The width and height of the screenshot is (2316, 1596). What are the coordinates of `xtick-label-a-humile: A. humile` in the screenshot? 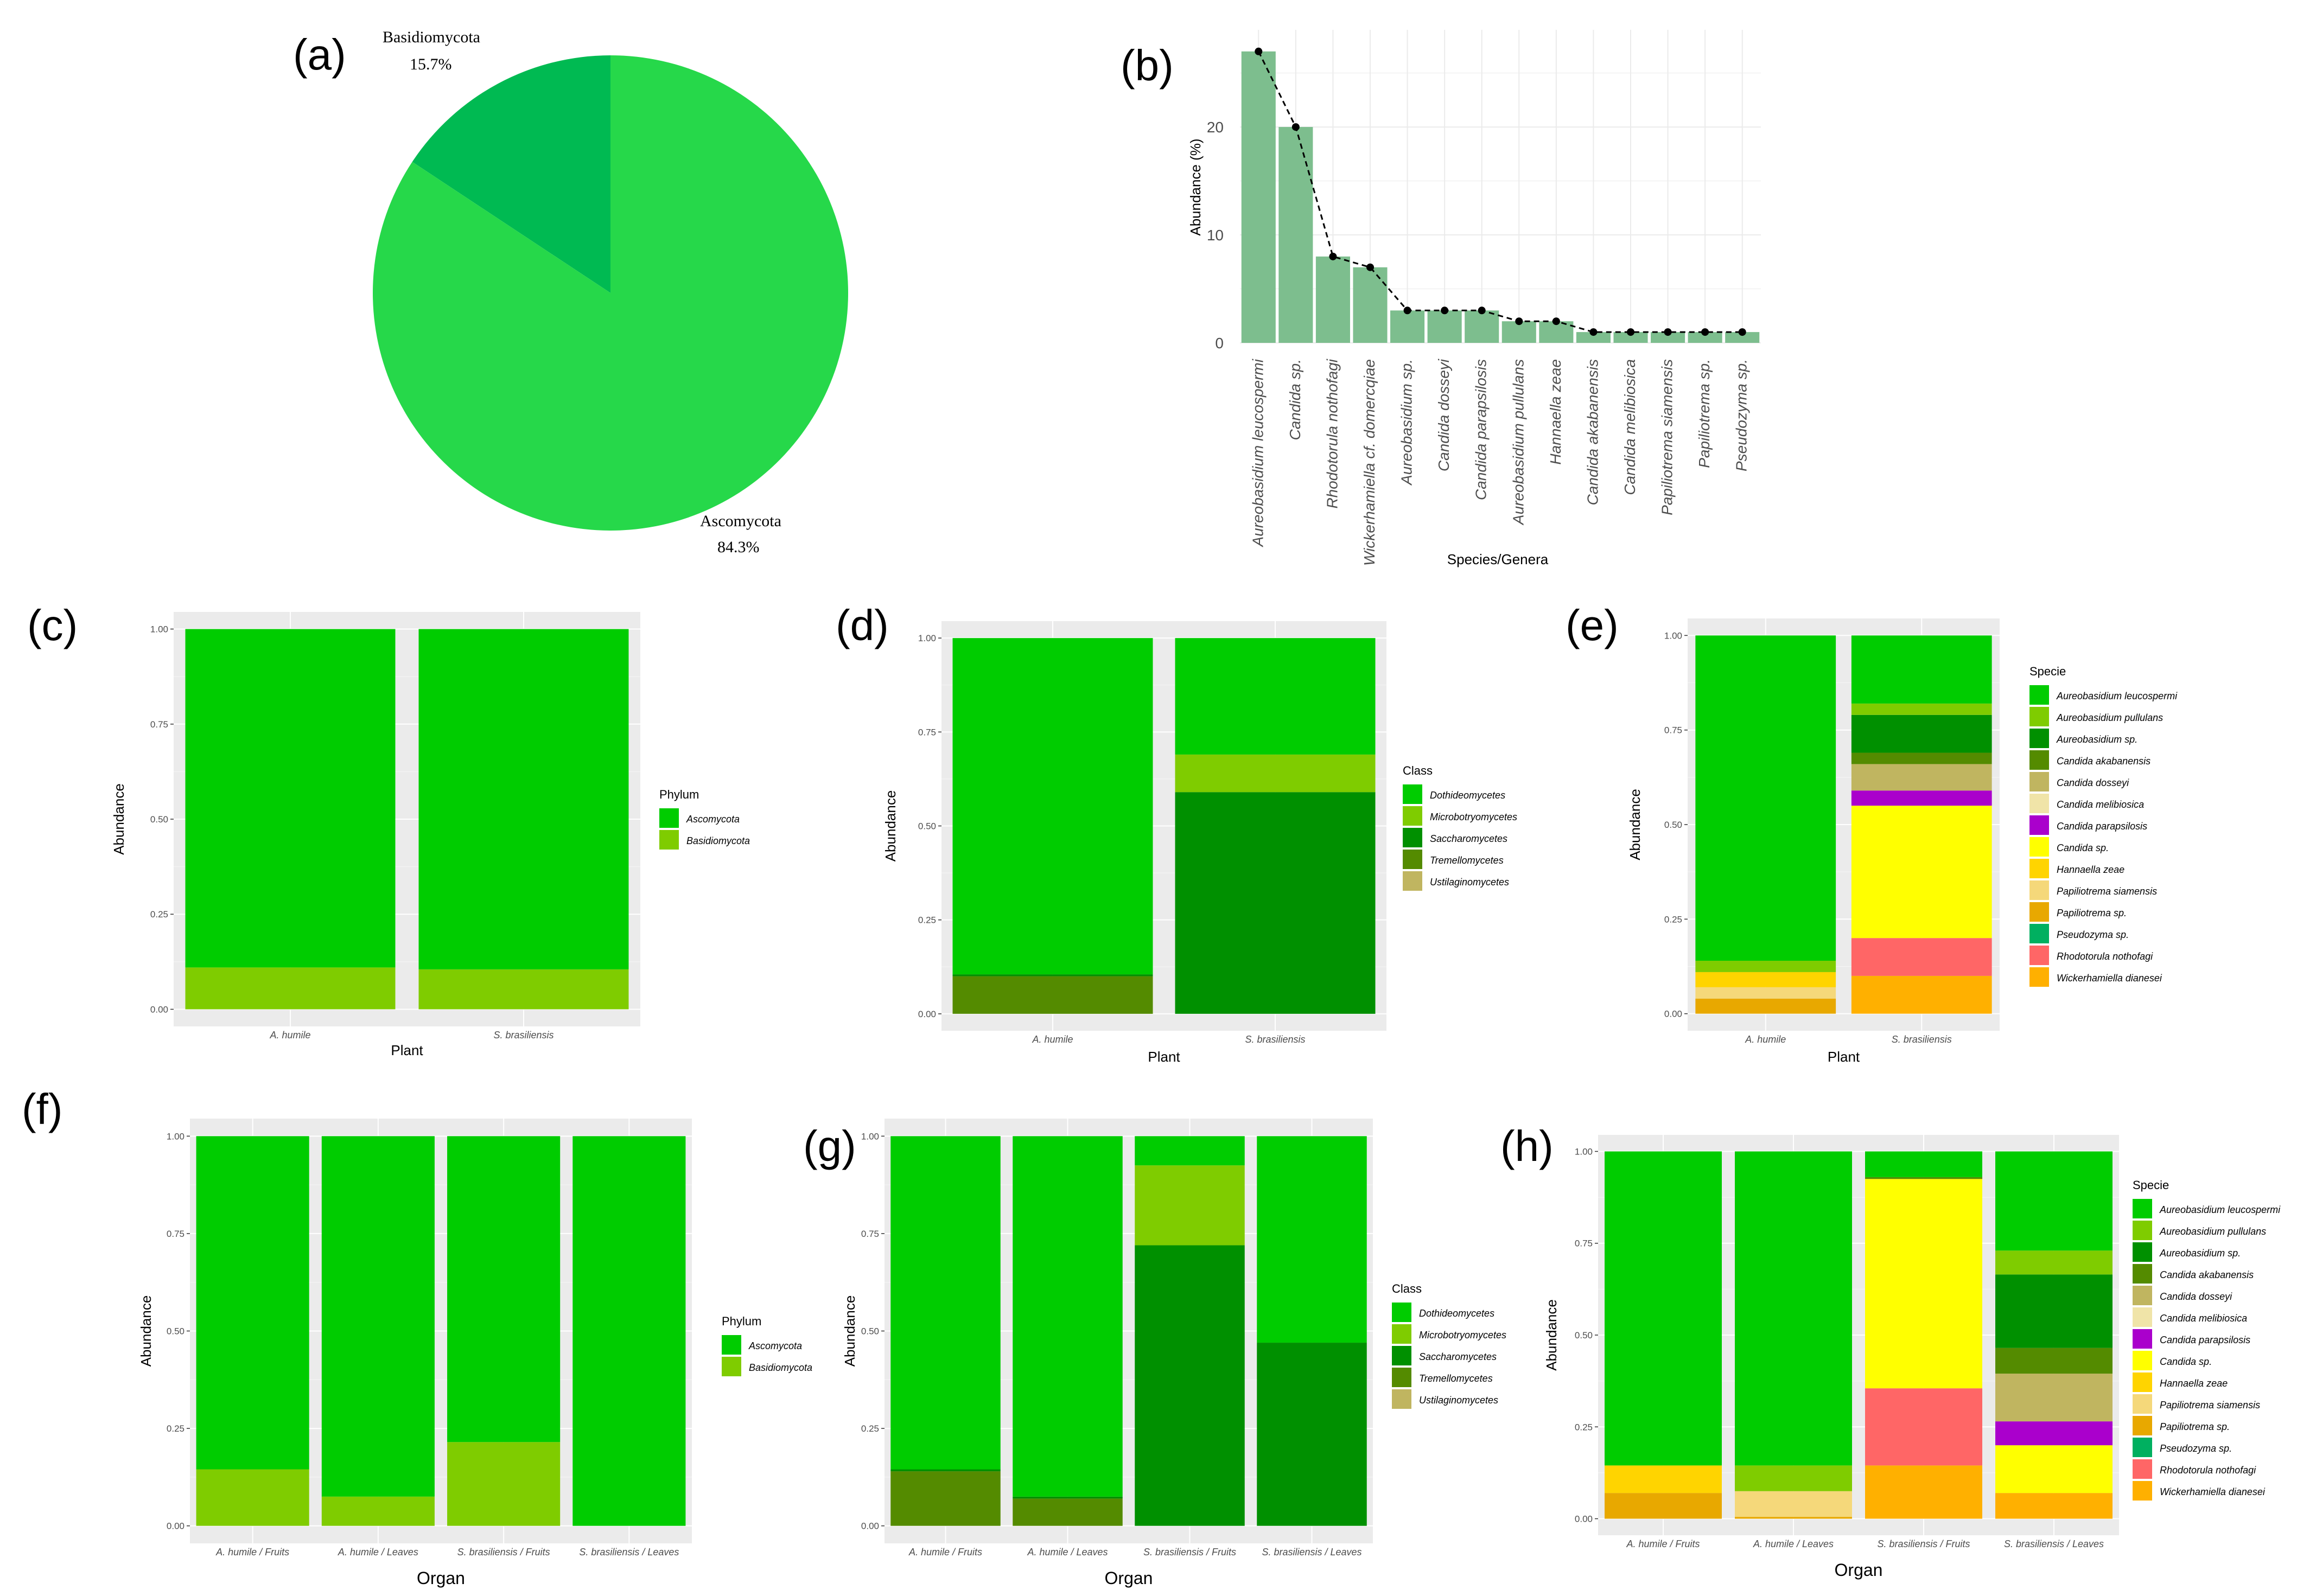 It's located at (1765, 1039).